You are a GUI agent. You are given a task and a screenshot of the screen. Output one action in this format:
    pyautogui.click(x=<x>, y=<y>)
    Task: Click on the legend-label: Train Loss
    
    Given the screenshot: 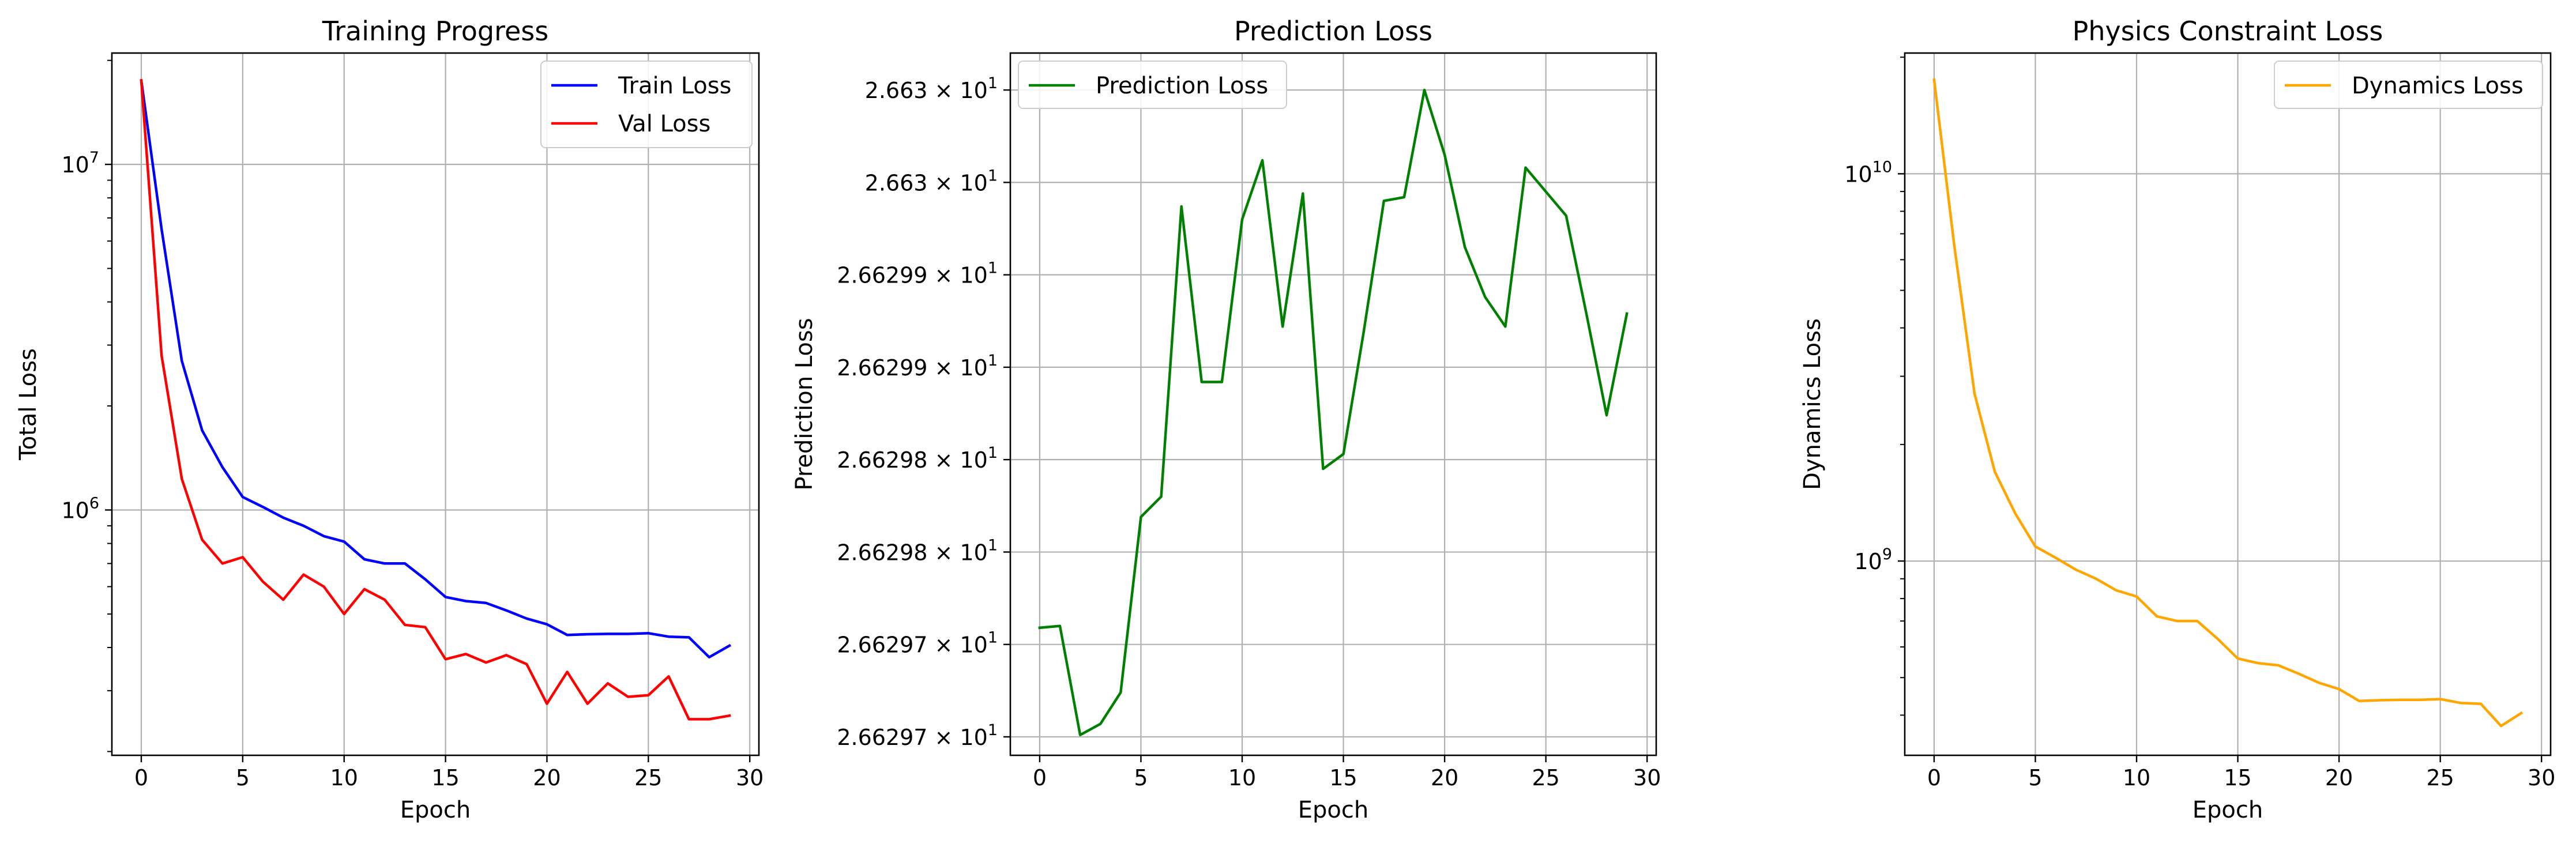 What is the action you would take?
    pyautogui.click(x=674, y=86)
    